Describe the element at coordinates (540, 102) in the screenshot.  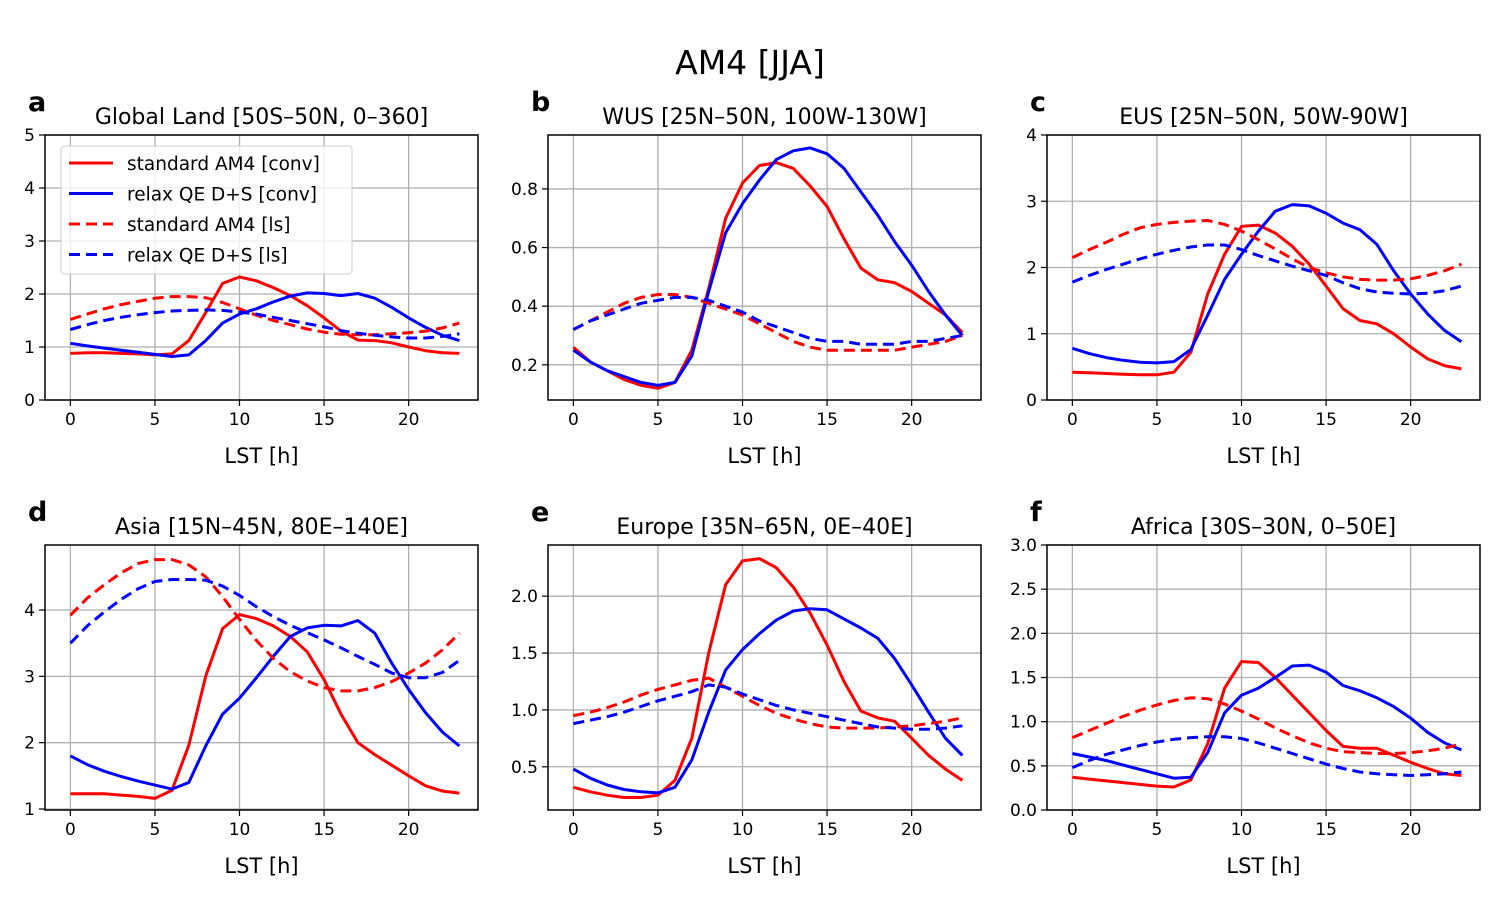
I see `panel-letter: b` at that location.